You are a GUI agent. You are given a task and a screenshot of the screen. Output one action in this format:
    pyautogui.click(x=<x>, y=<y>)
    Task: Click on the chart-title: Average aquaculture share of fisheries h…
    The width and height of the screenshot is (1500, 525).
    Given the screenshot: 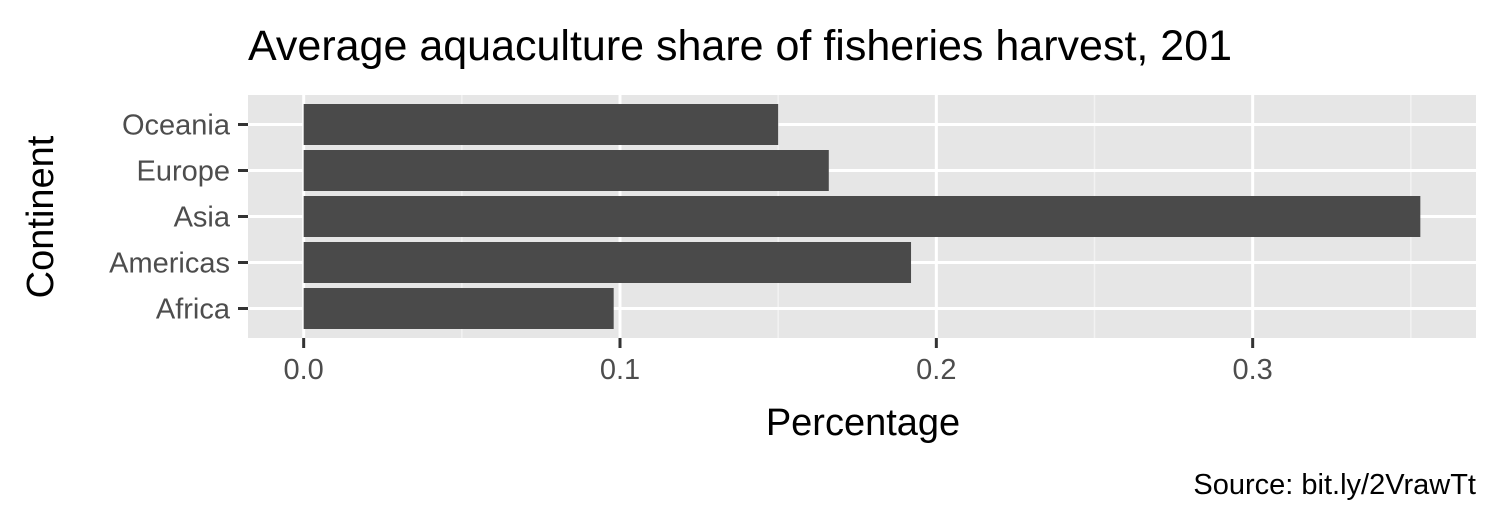 What is the action you would take?
    pyautogui.click(x=740, y=46)
    